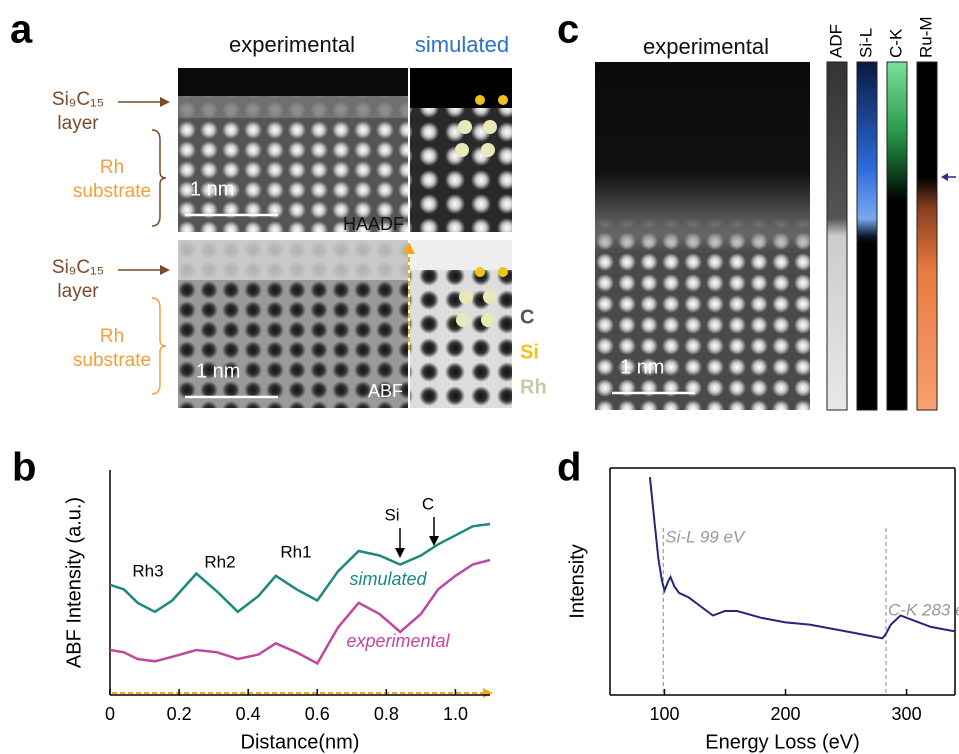  Describe the element at coordinates (782, 742) in the screenshot. I see `x-axis-label: Energy Loss (eV)` at that location.